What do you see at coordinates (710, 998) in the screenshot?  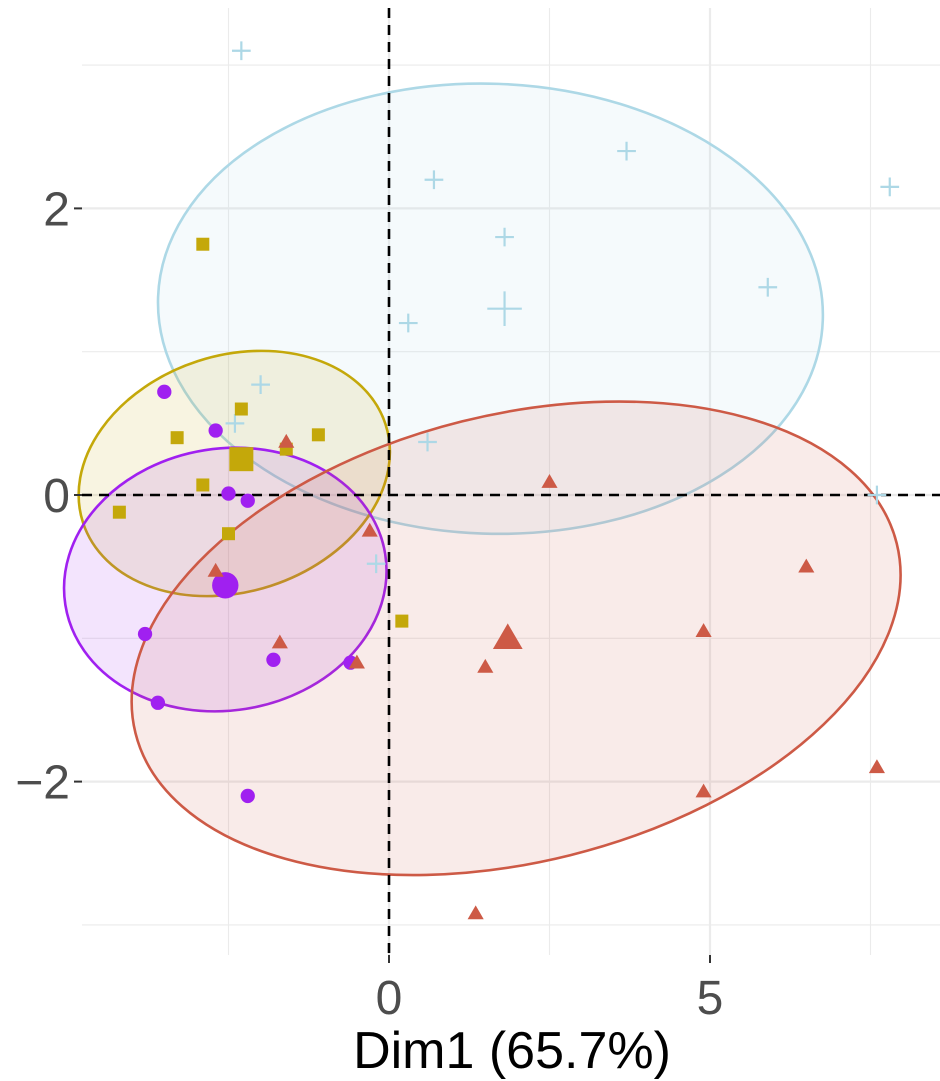 I see `x-tick-label: 5` at bounding box center [710, 998].